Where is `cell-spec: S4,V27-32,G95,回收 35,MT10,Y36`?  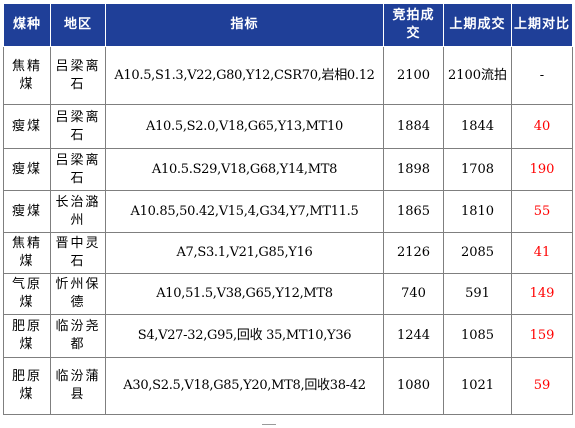
cell-spec: S4,V27-32,G95,回收 35,MT10,Y36 is located at coordinates (244, 336).